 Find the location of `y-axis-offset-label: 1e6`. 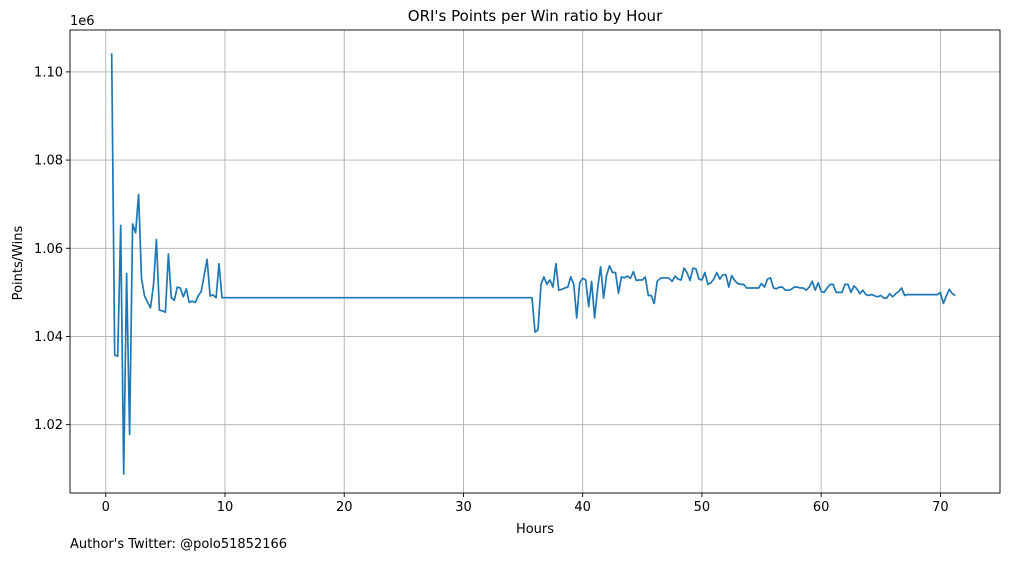

y-axis-offset-label: 1e6 is located at coordinates (82, 21).